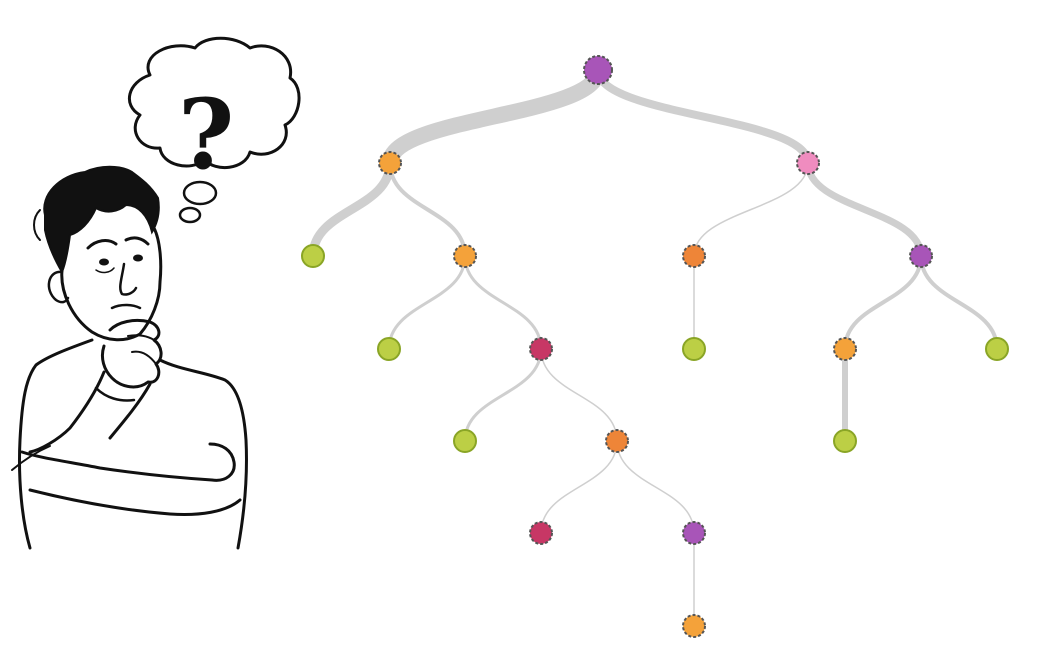  What do you see at coordinates (351, 209) in the screenshot?
I see `tree-edge-a-a1` at bounding box center [351, 209].